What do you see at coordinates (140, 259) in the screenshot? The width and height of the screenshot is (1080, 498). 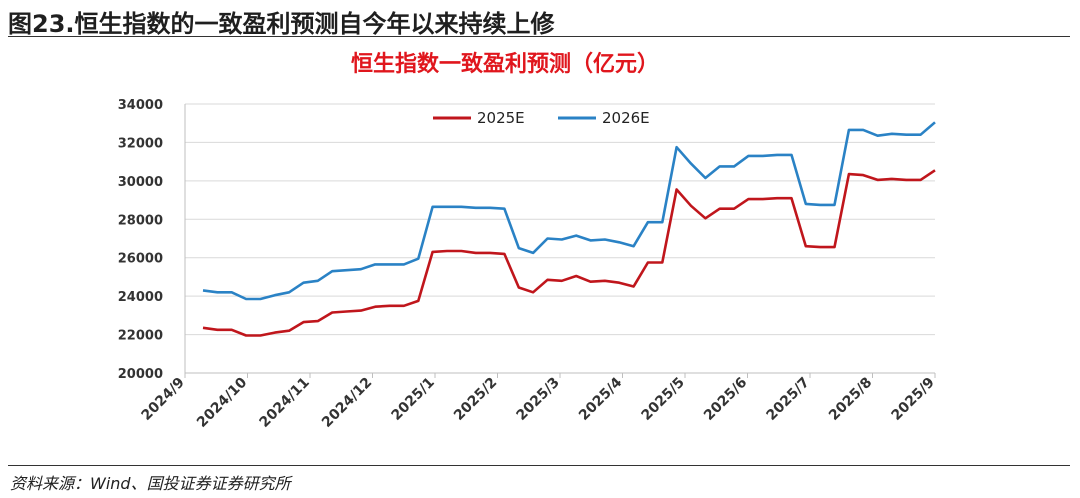 I see `y-tick-label: 26000` at bounding box center [140, 259].